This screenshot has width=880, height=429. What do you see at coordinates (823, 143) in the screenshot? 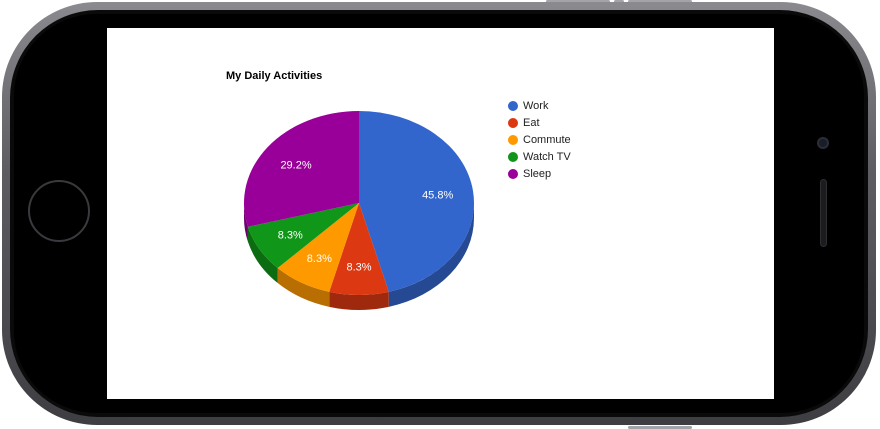
I see `front-camera` at bounding box center [823, 143].